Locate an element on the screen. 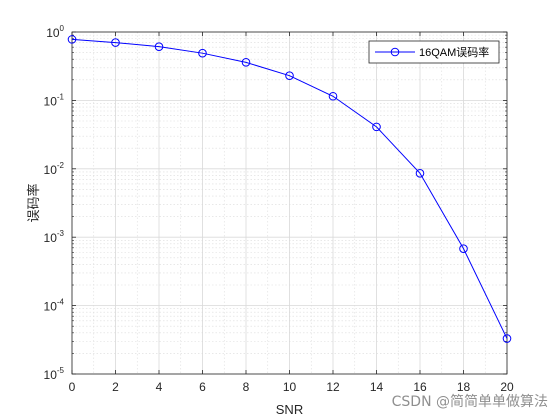 The height and width of the screenshot is (420, 560). y-axis-label: 误码率 is located at coordinates (34, 202).